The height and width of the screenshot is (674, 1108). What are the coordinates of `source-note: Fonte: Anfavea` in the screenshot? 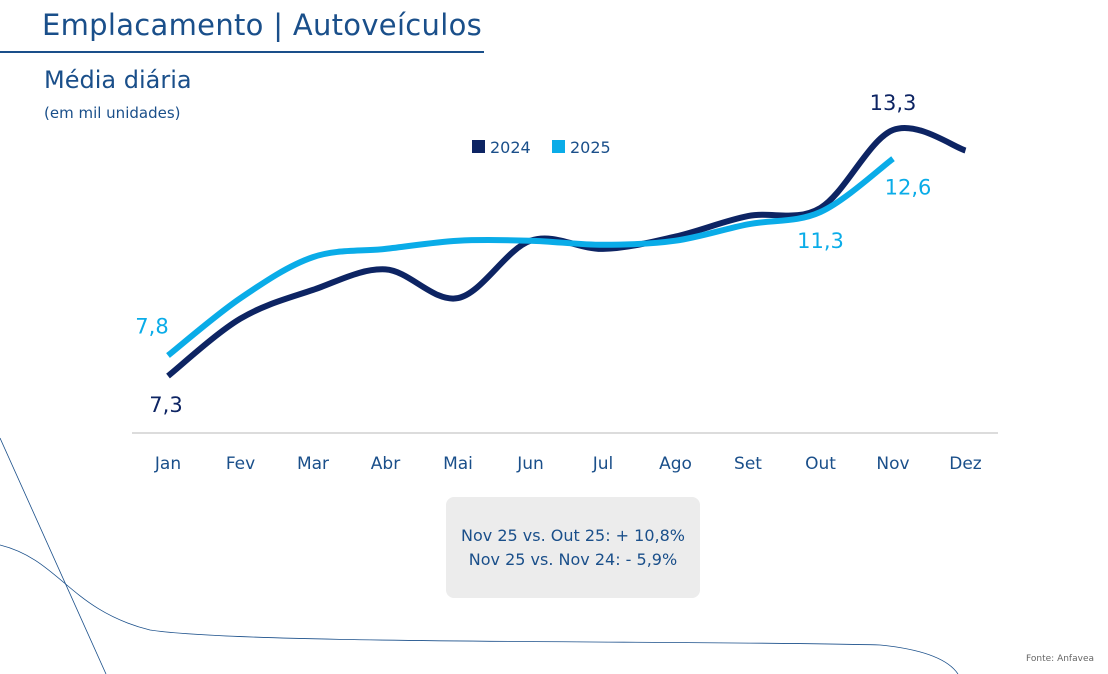 It's located at (1060, 659).